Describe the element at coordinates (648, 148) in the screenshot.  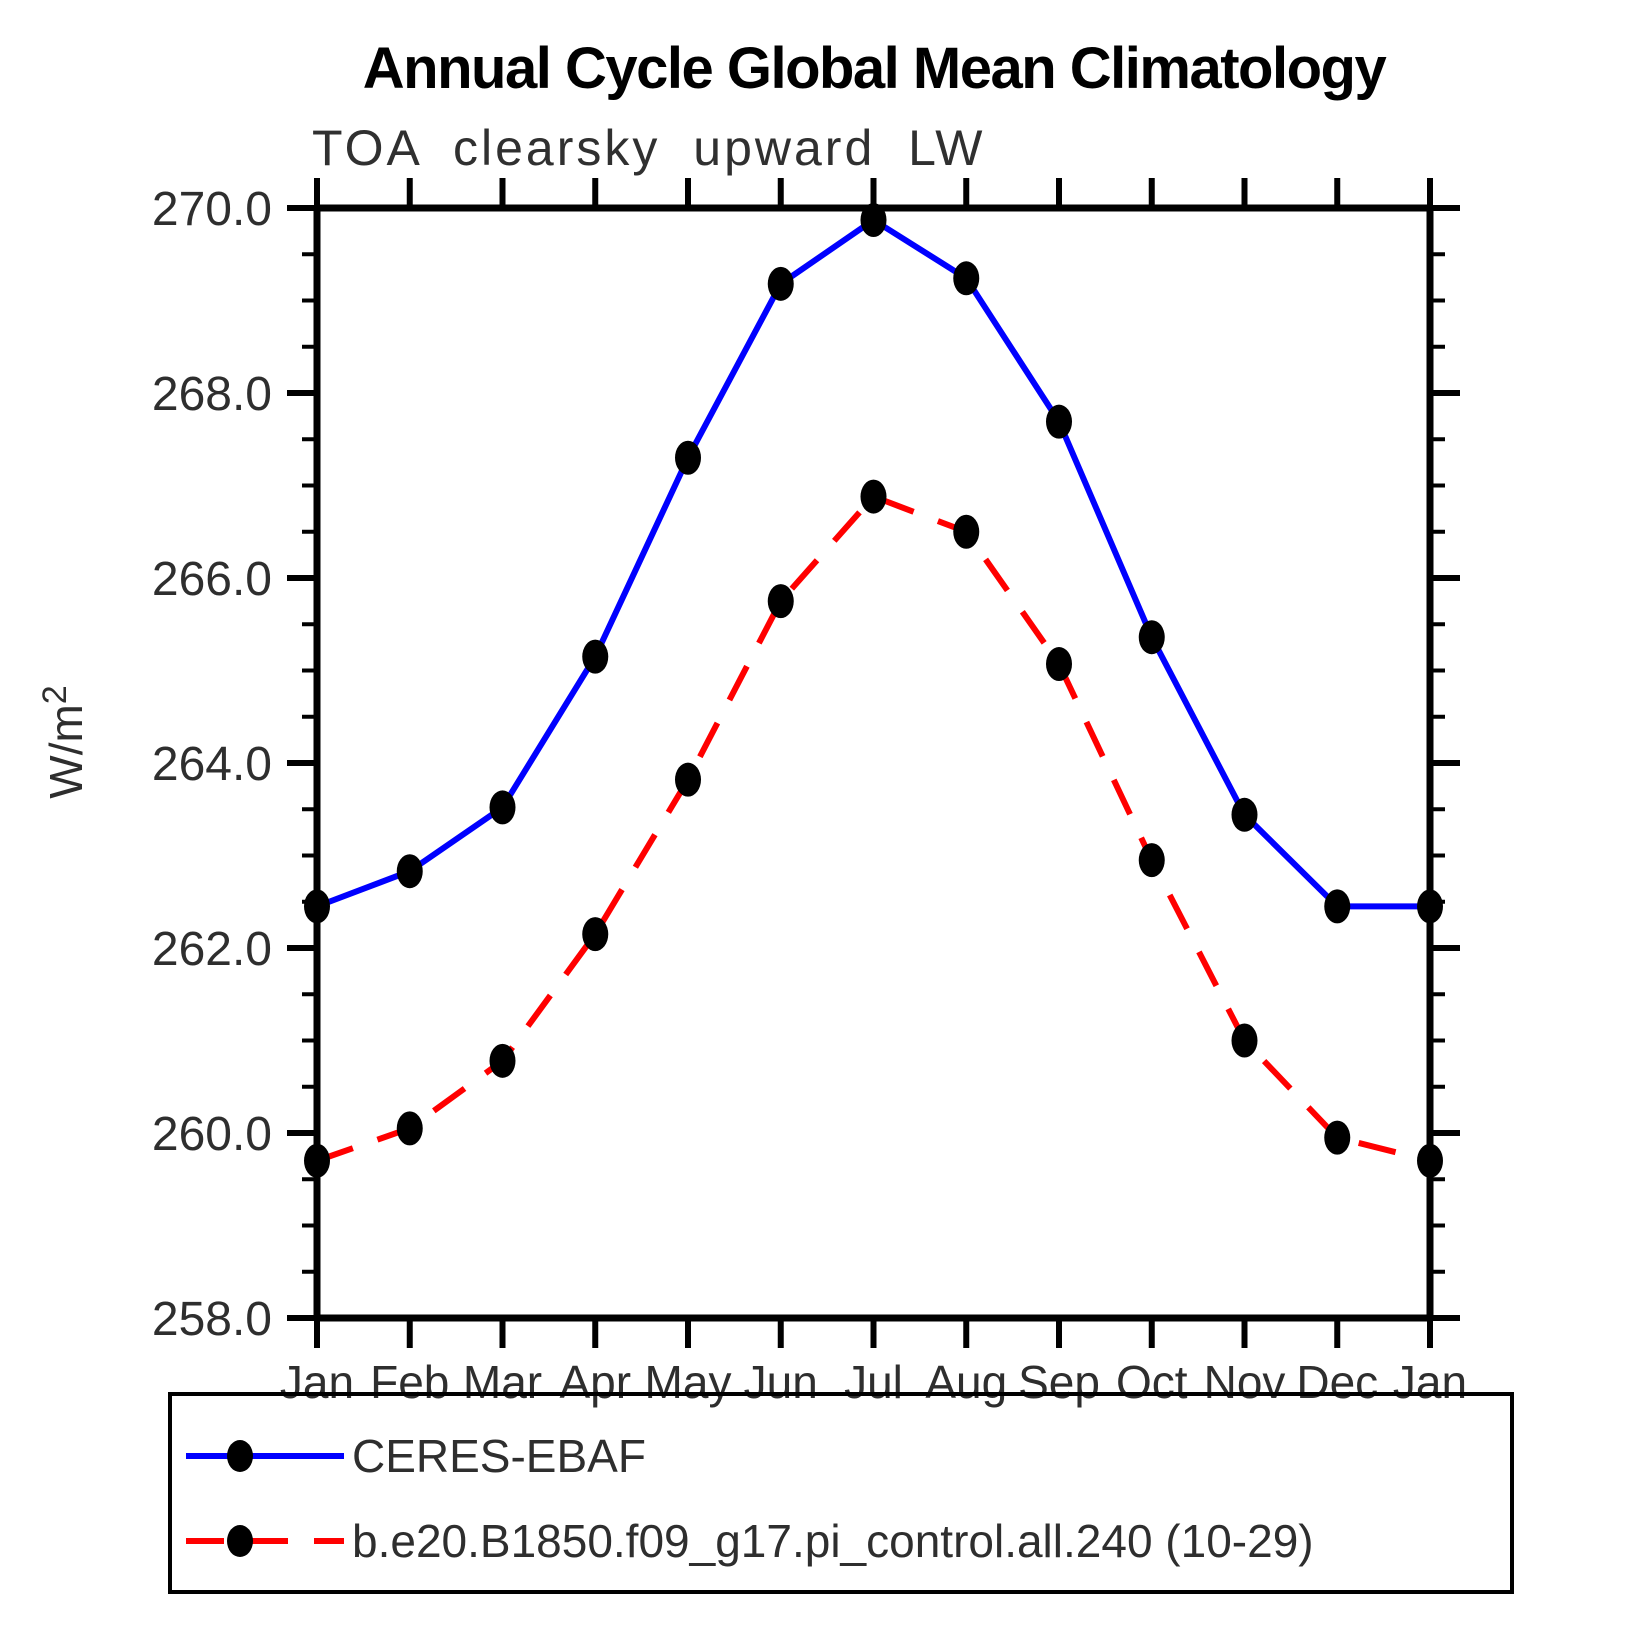
I see `chart-subtitle: TOA clearsky upward LW` at that location.